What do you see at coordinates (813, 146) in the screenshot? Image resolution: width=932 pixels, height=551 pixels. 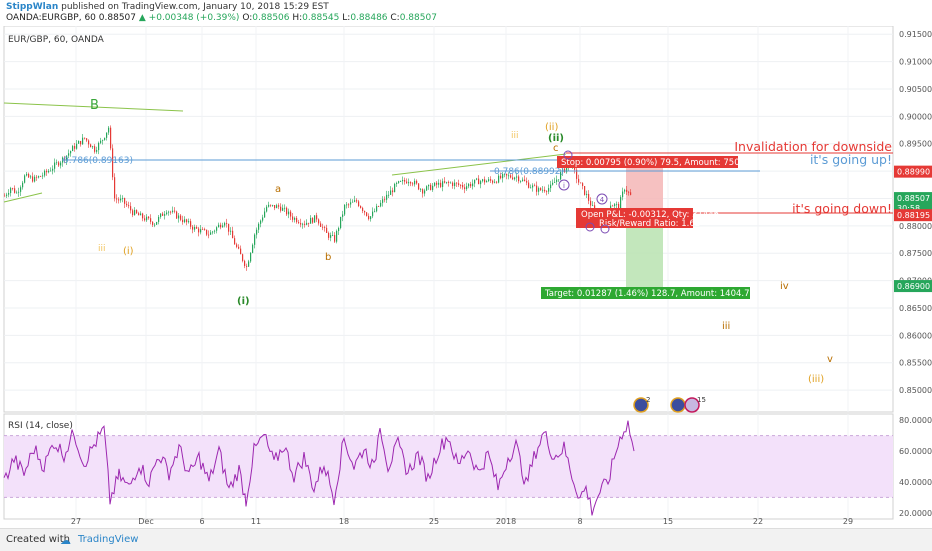 I see `invalidation-note: Invalidation for downside` at bounding box center [813, 146].